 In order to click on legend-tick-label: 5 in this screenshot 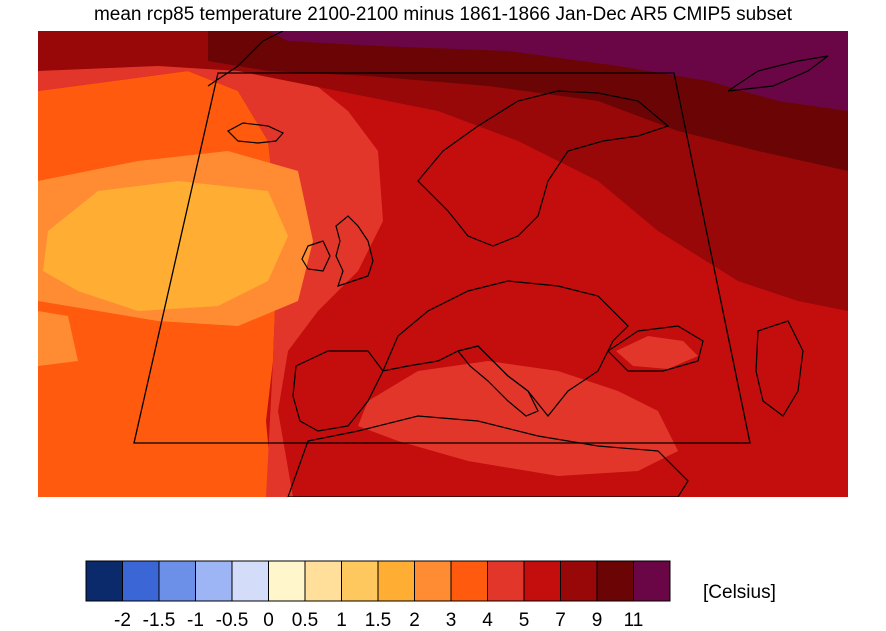, I will do `click(524, 620)`.